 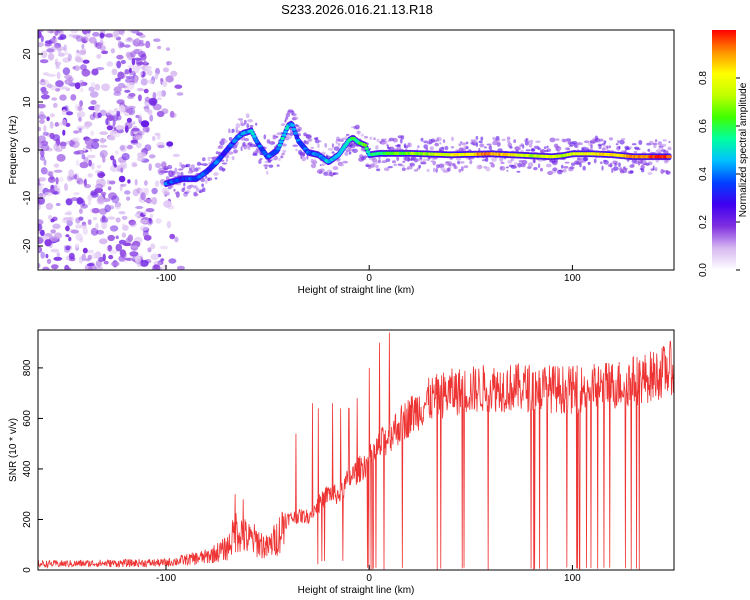 I want to click on spectrogram-x-tick-label: 0, so click(x=369, y=278).